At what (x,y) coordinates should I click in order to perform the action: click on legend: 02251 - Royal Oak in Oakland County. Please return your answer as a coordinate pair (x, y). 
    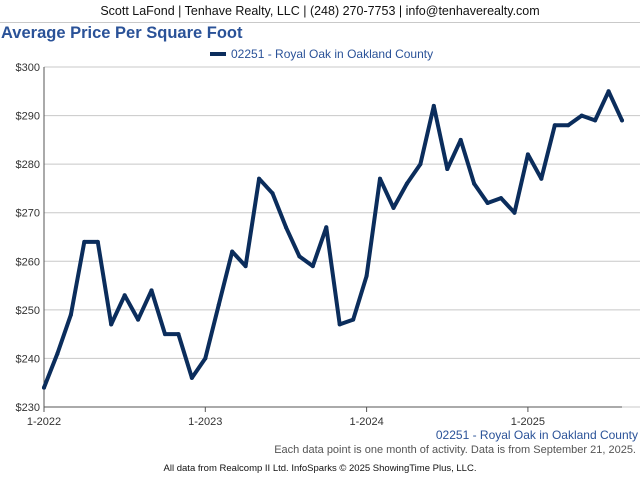
    Looking at the image, I should click on (321, 54).